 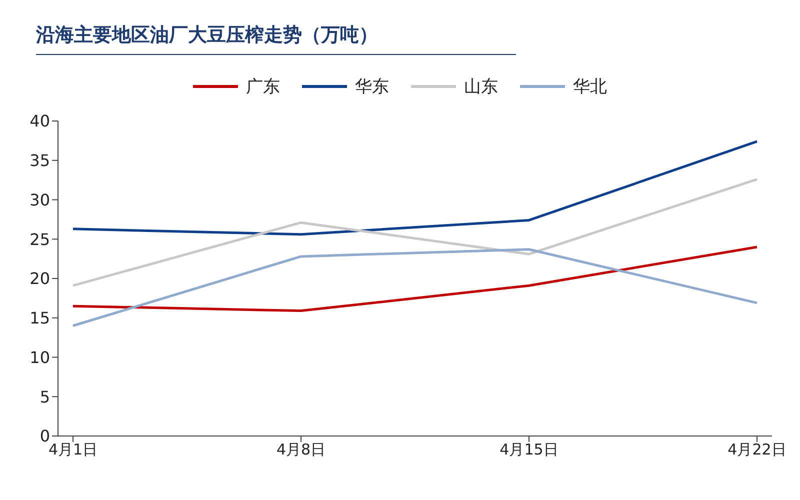 What do you see at coordinates (45, 436) in the screenshot?
I see `y-tick-label: 0` at bounding box center [45, 436].